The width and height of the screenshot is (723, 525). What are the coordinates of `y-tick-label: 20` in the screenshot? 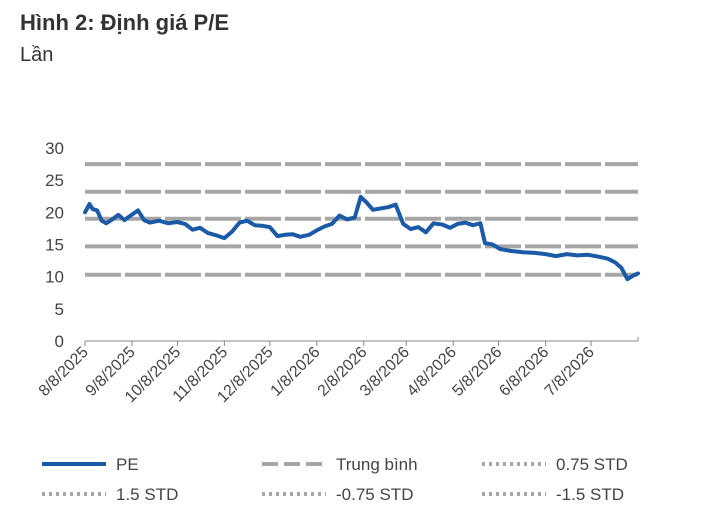 It's located at (54, 212).